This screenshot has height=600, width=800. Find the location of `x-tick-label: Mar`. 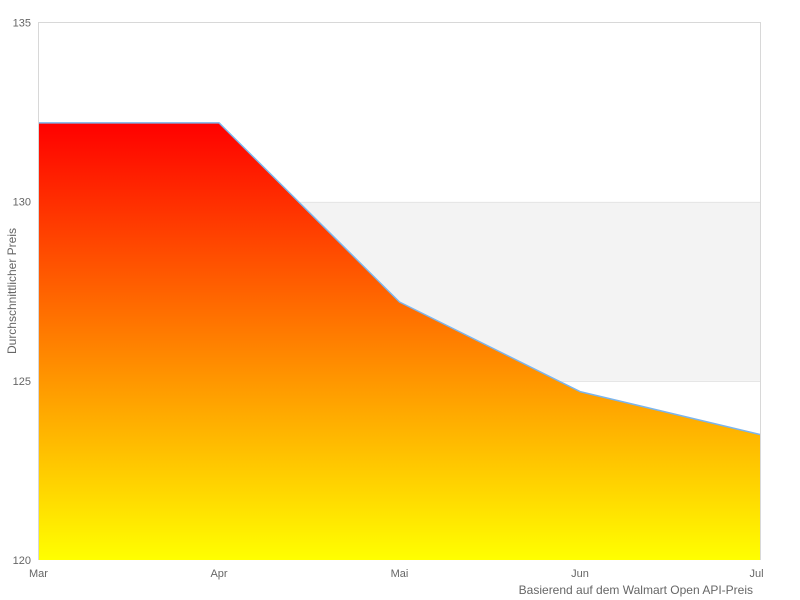

x-tick-label: Mar is located at coordinates (38, 574).